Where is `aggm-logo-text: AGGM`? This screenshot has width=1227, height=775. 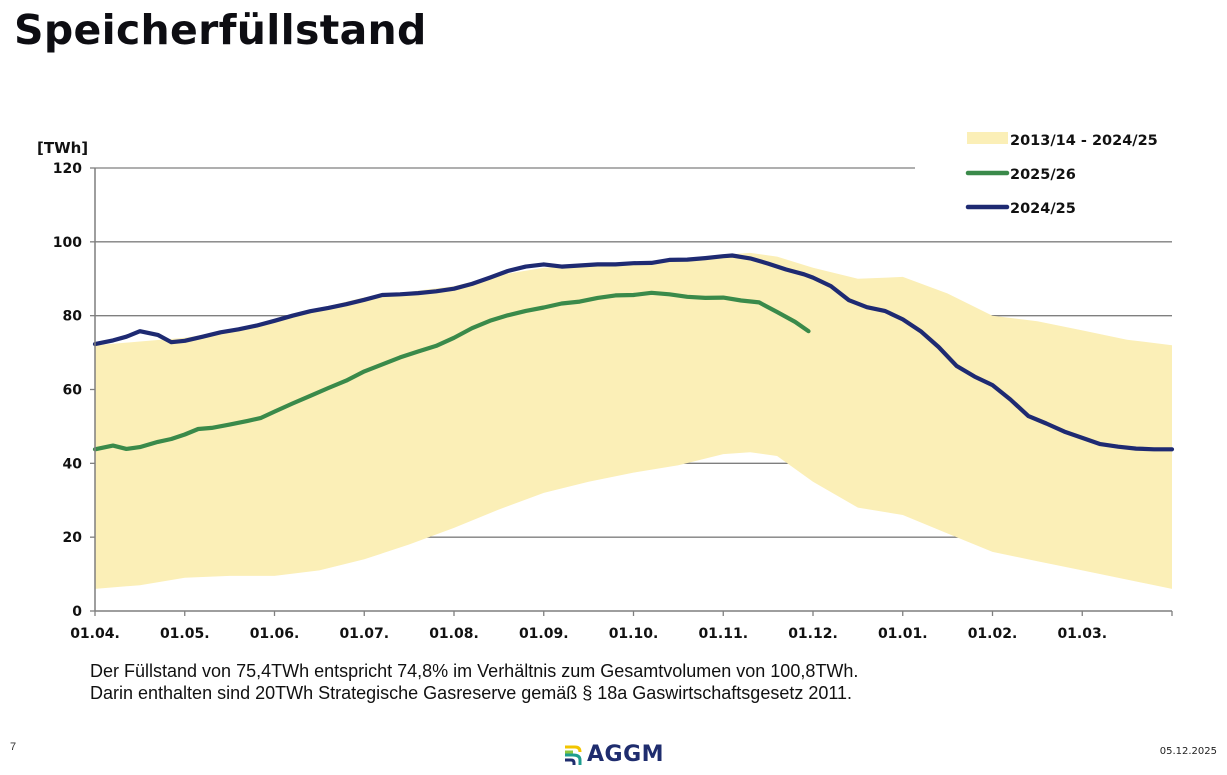
aggm-logo-text: AGGM is located at coordinates (626, 754).